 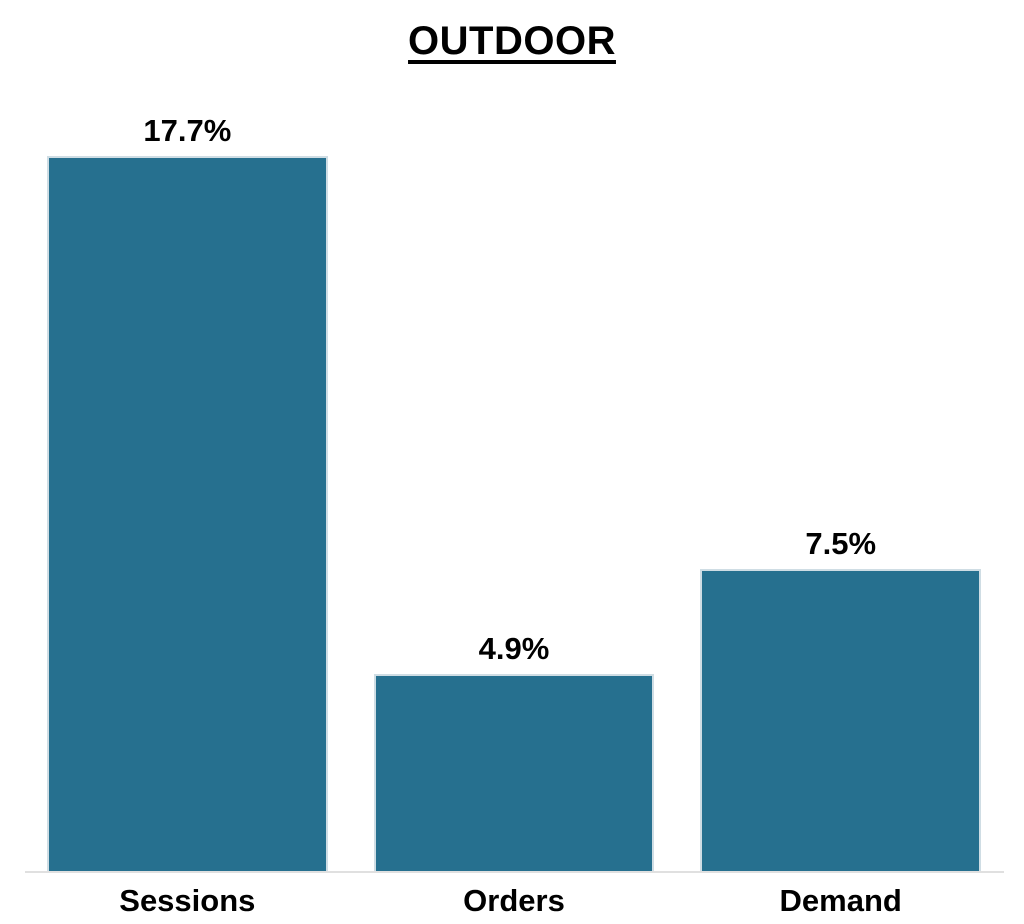 I want to click on bar-group-demand: 7.5%, so click(x=841, y=698).